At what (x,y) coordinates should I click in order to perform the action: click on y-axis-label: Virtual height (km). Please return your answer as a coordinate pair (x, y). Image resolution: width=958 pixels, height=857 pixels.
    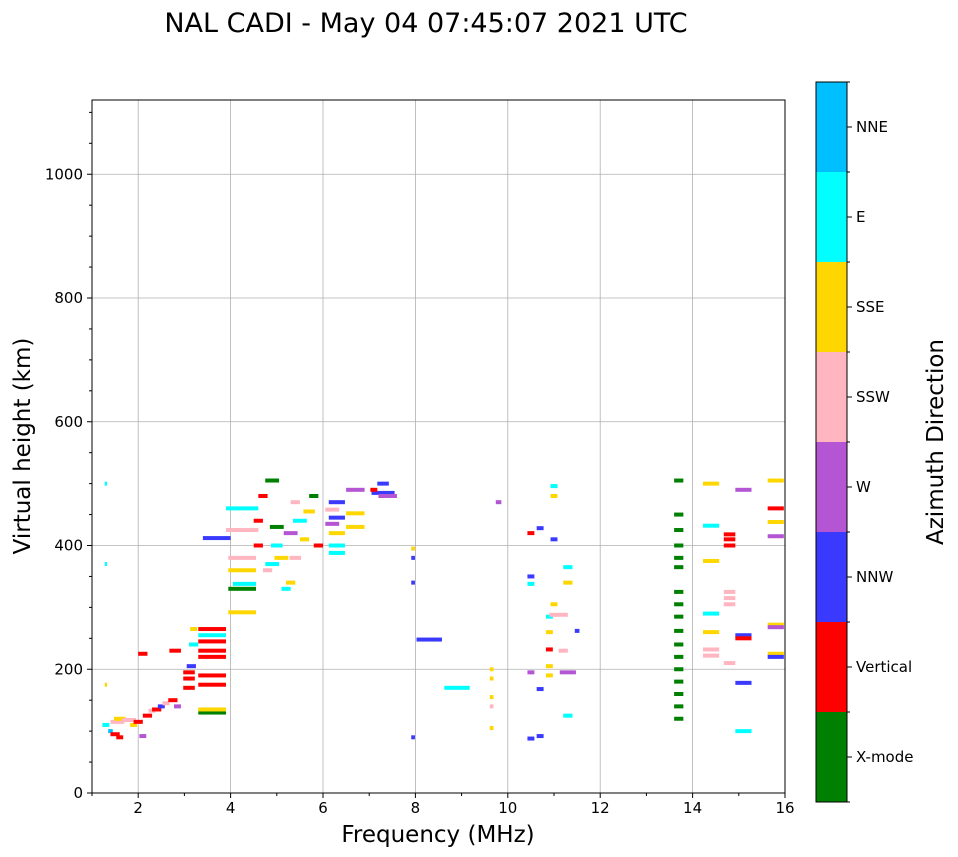
    Looking at the image, I should click on (23, 446).